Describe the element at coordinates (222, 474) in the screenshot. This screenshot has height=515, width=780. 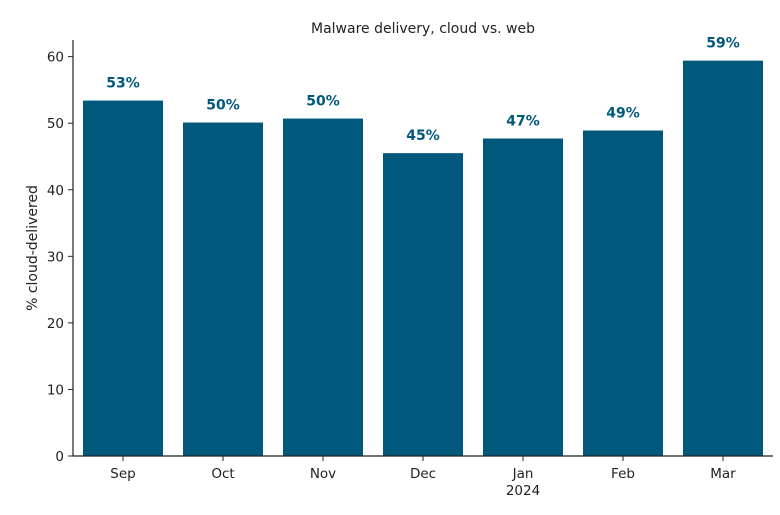
I see `x-tick-label-oct: Oct` at that location.